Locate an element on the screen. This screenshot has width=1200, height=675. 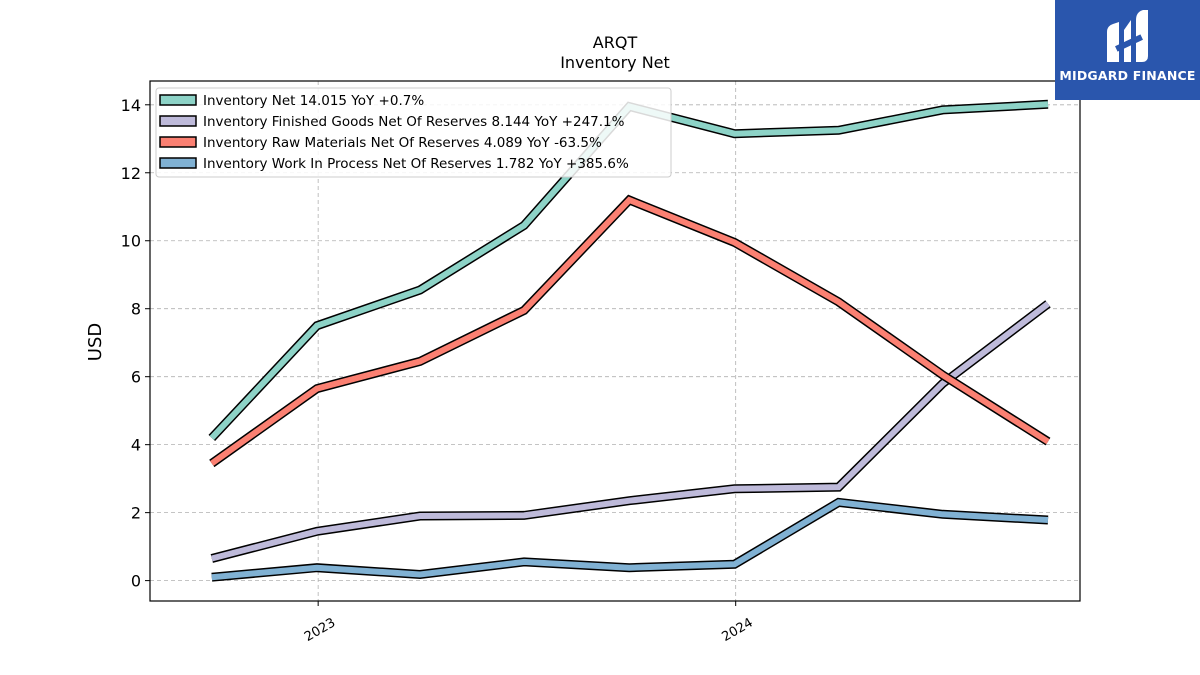
brand-logo-icon is located at coordinates (1127, 36).